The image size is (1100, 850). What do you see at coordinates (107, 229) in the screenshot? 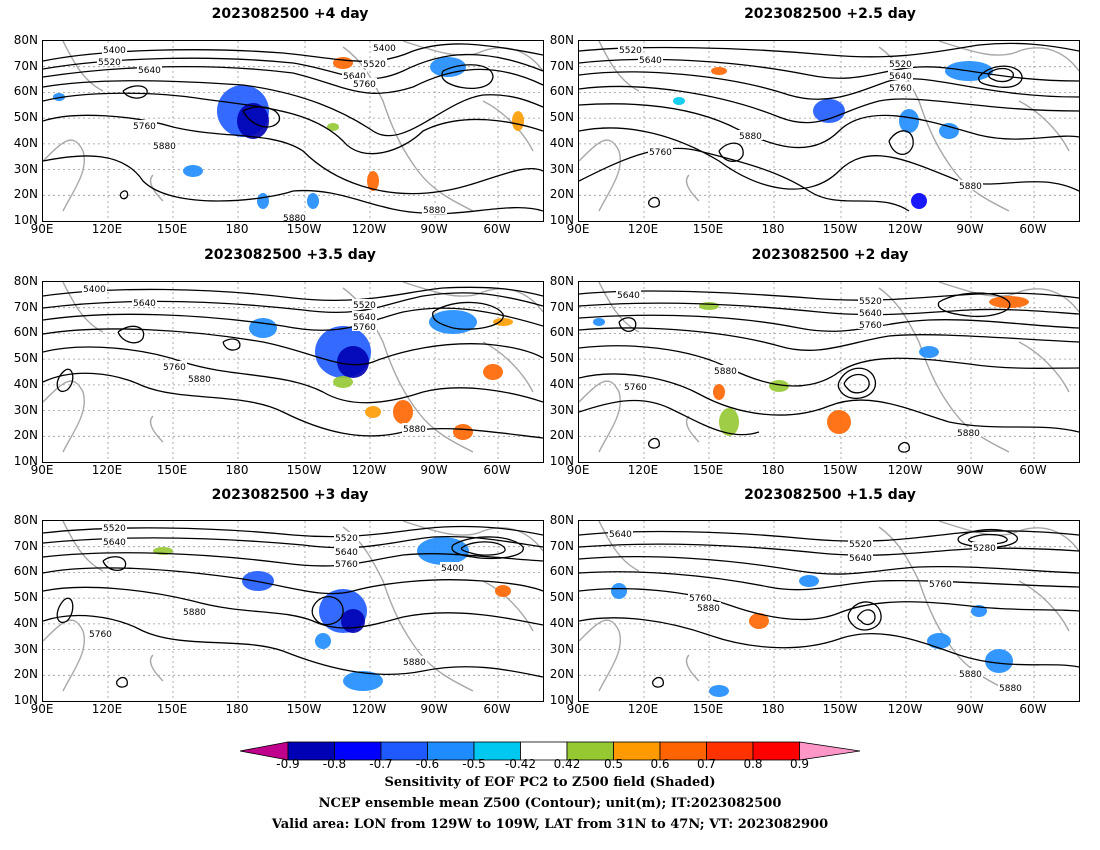
I see `longitude-tick-label: 120E` at bounding box center [107, 229].